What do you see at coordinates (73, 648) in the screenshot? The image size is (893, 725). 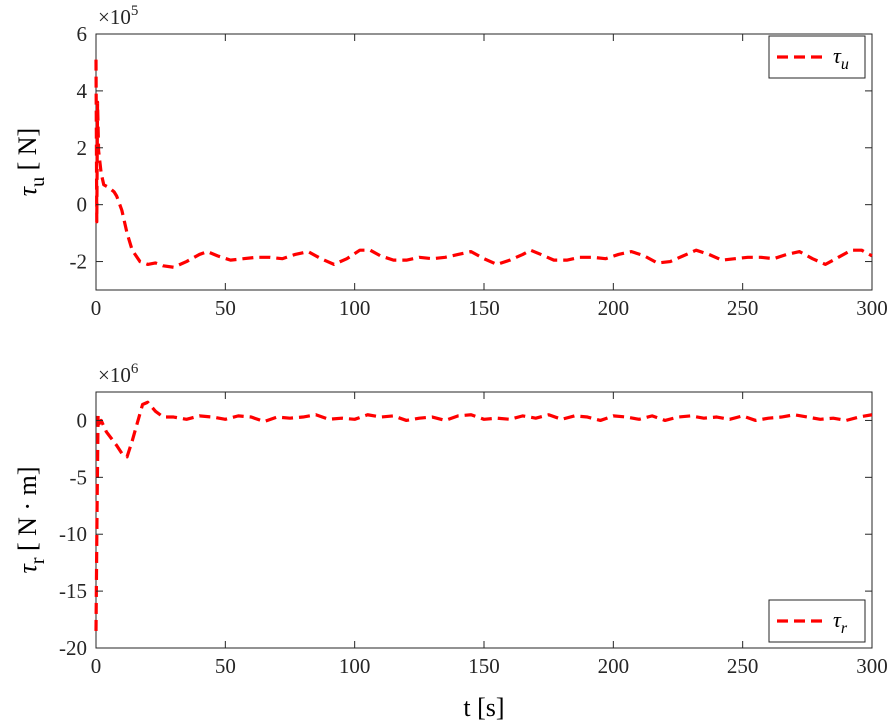 I see `y-tick-label: -20` at bounding box center [73, 648].